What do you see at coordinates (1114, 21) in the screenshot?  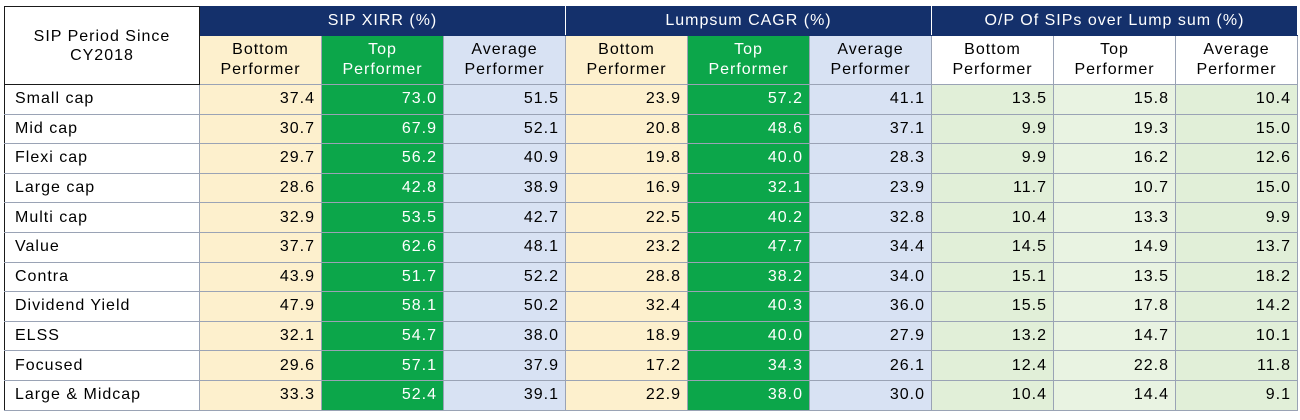 I see `group-header-outperformance: O/P Of SIPs over Lump sum (%)` at bounding box center [1114, 21].